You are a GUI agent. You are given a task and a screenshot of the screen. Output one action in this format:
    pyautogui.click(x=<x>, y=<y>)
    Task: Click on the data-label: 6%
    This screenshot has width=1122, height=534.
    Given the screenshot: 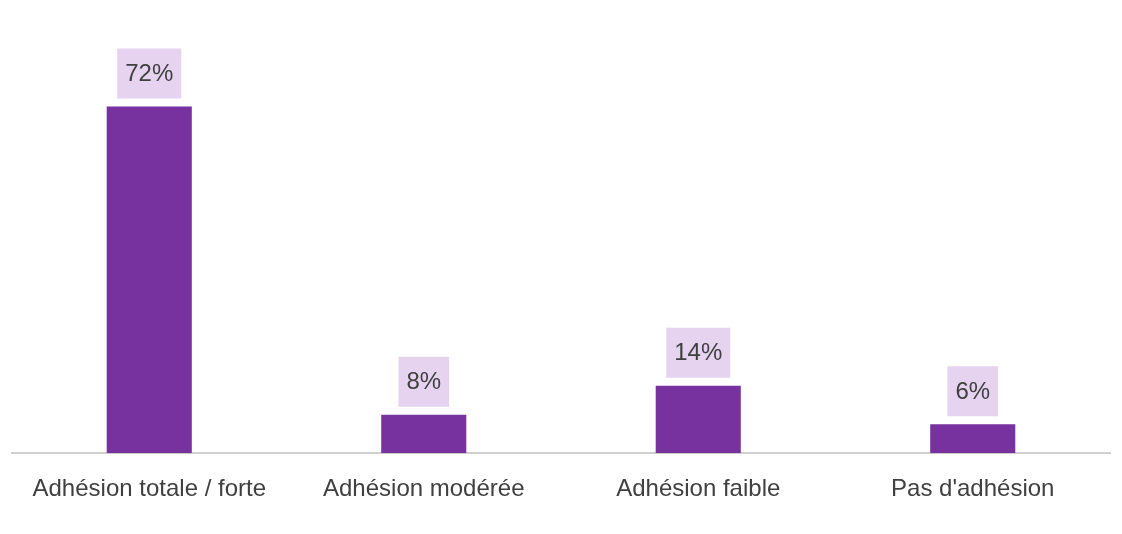 What is the action you would take?
    pyautogui.click(x=973, y=390)
    